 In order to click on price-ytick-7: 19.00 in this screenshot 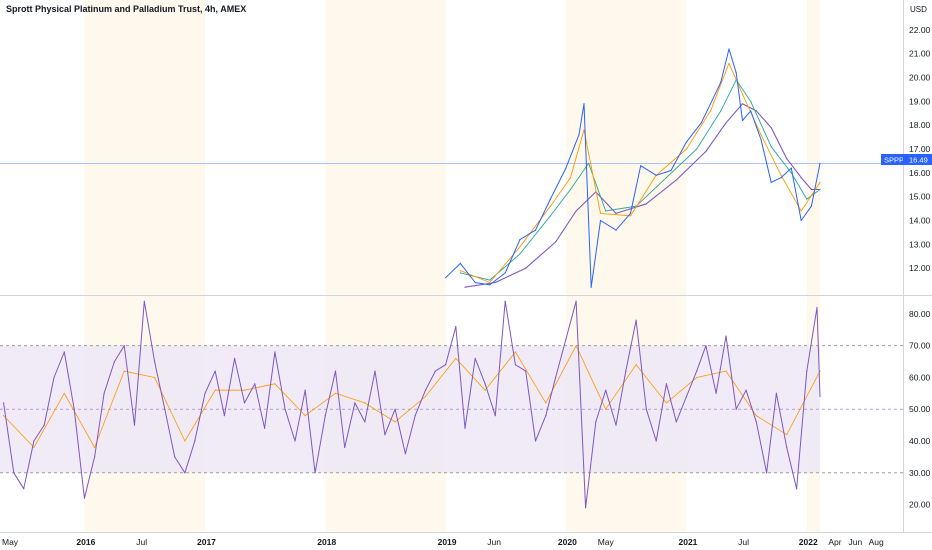, I will do `click(920, 101)`.